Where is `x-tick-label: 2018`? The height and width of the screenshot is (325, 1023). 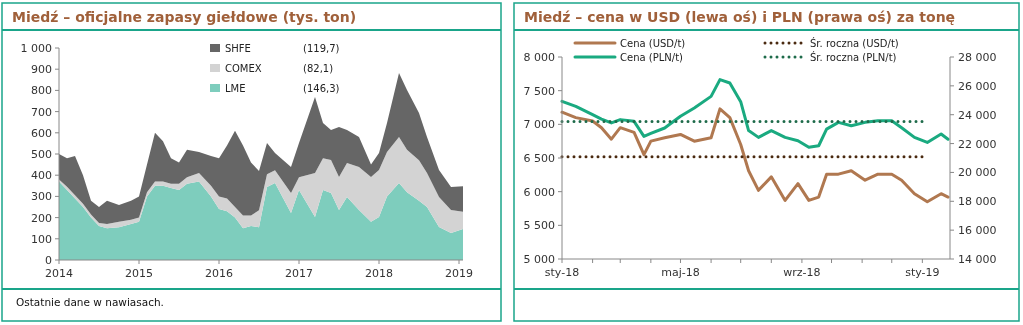
x-tick-label: 2018 is located at coordinates (379, 273).